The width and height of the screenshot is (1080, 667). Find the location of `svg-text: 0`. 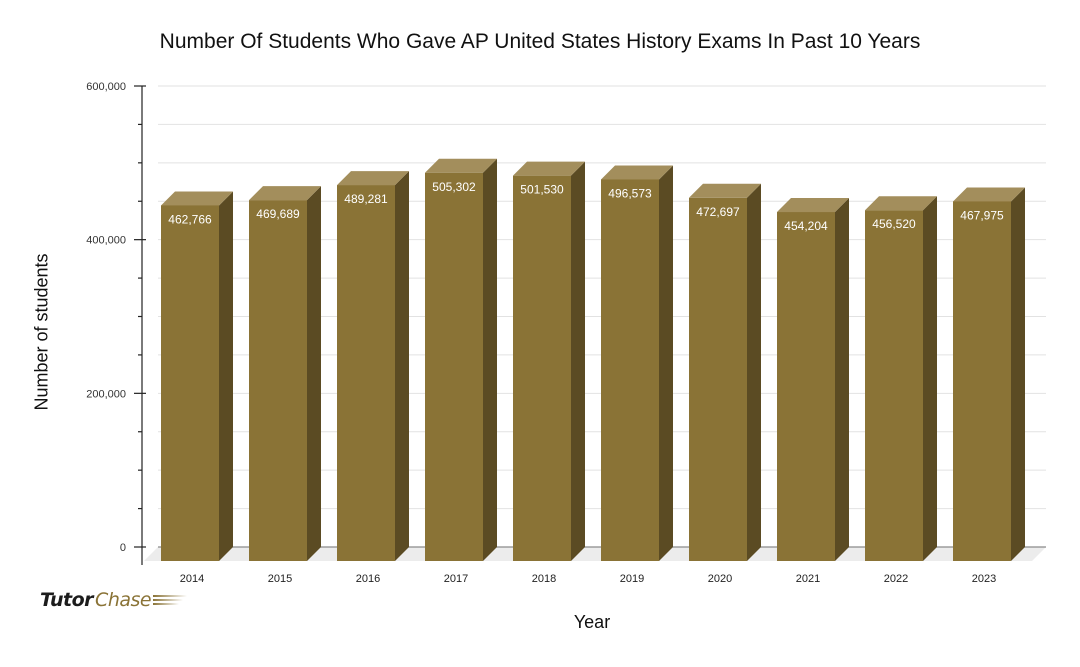

svg-text: 0 is located at coordinates (123, 548).